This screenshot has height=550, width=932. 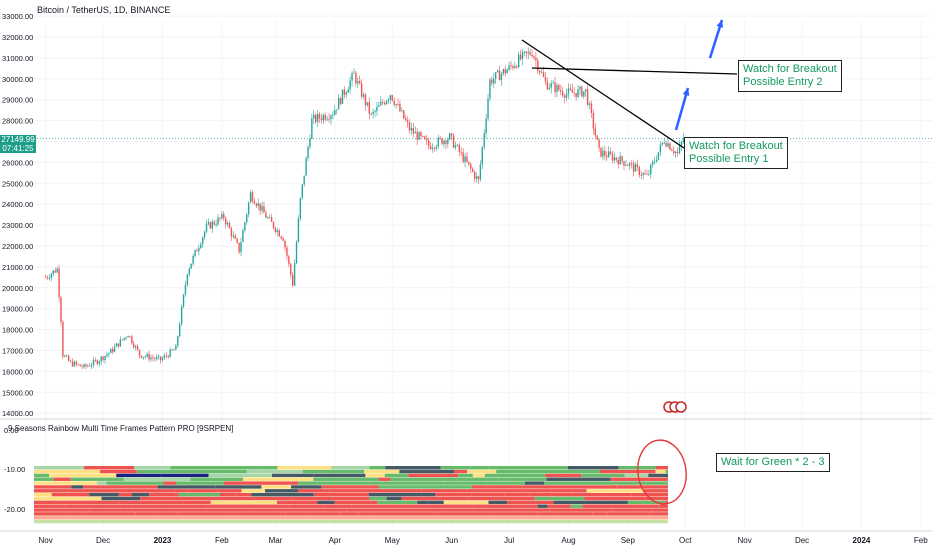 What do you see at coordinates (11, 430) in the screenshot?
I see `indicator-tick-label: 0.00` at bounding box center [11, 430].